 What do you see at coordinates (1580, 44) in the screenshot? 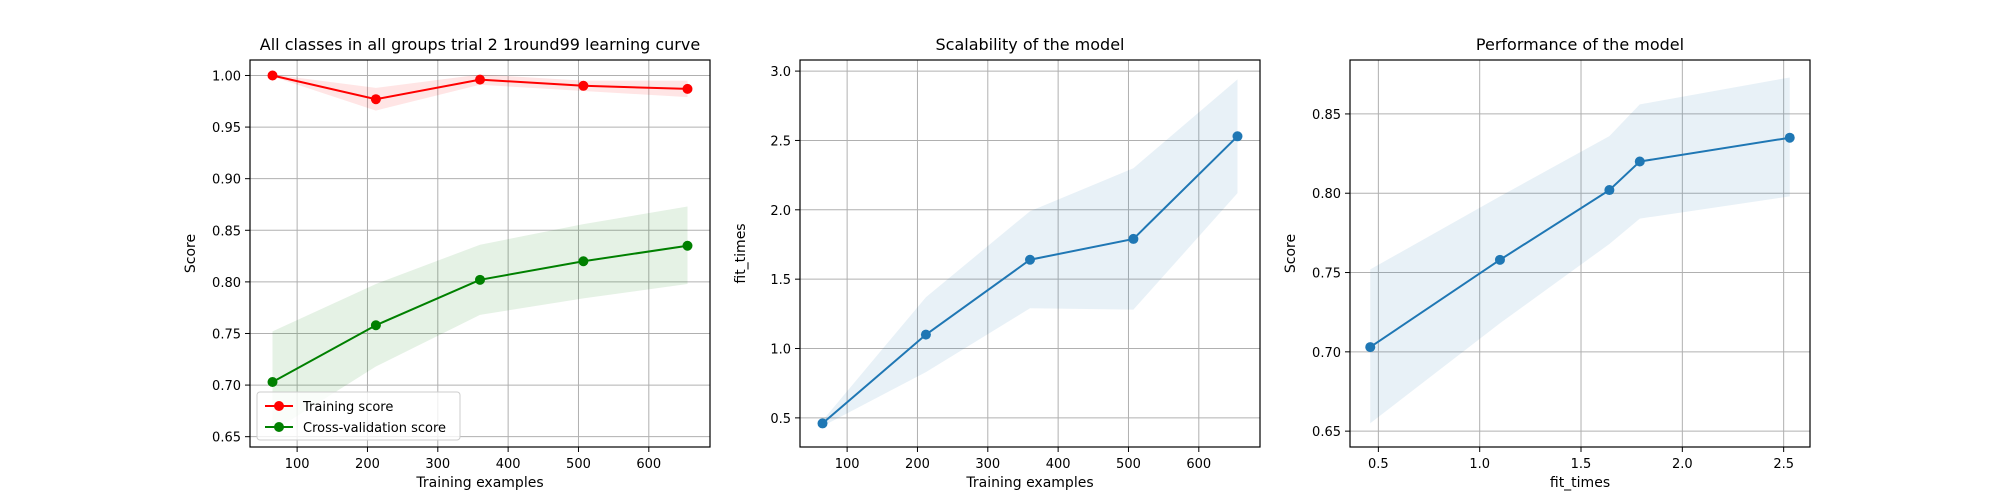
I see `chart-title: Performance of the model` at bounding box center [1580, 44].